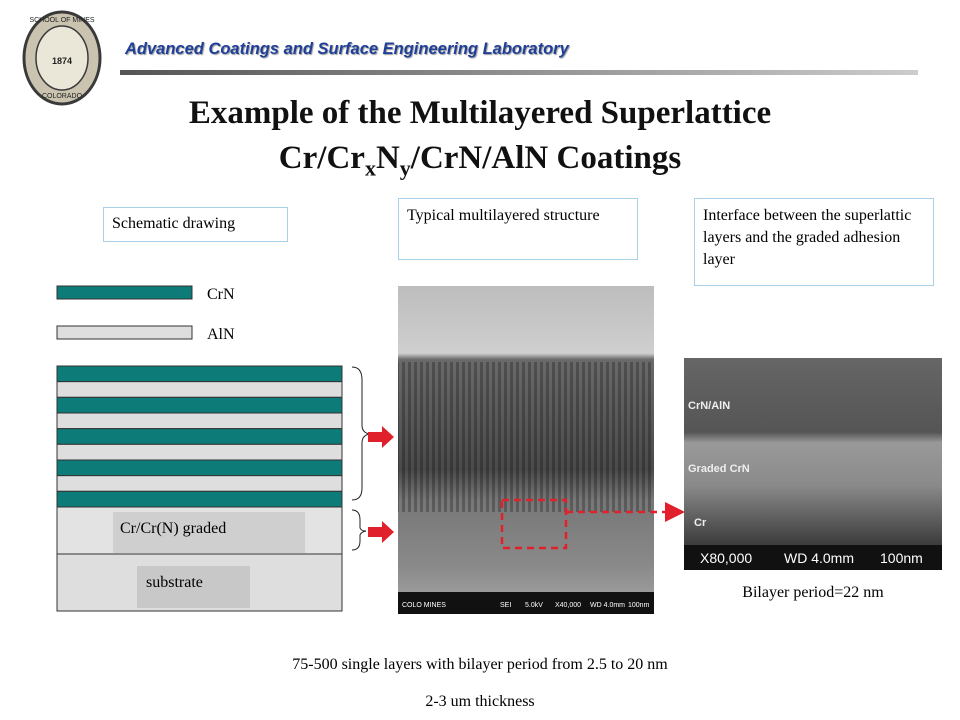  Describe the element at coordinates (519, 72) in the screenshot. I see `header-rule` at that location.